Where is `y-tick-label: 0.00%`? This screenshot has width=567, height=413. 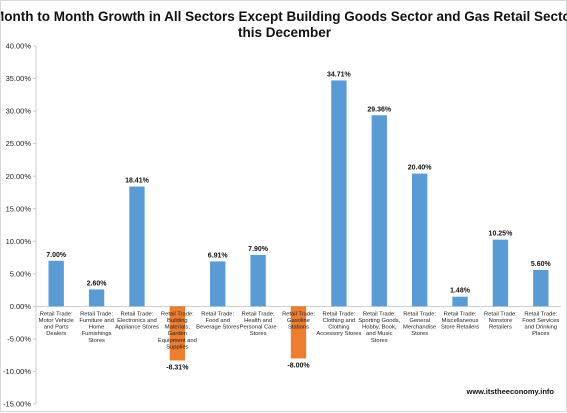 y-tick-label: 0.00% is located at coordinates (21, 306).